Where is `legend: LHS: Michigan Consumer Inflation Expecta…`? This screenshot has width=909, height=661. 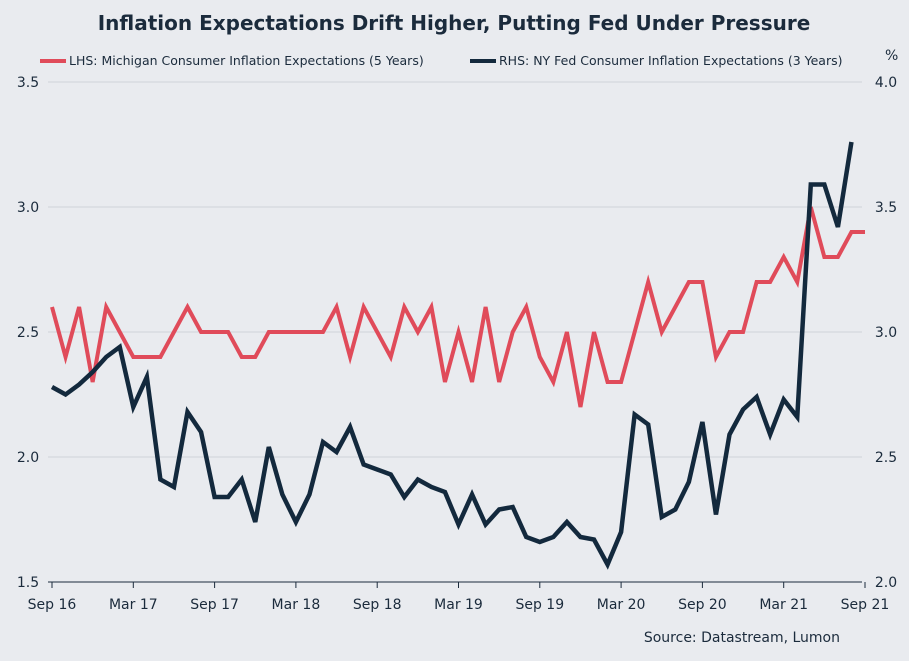
legend: LHS: Michigan Consumer Inflation Expecta… is located at coordinates (441, 60).